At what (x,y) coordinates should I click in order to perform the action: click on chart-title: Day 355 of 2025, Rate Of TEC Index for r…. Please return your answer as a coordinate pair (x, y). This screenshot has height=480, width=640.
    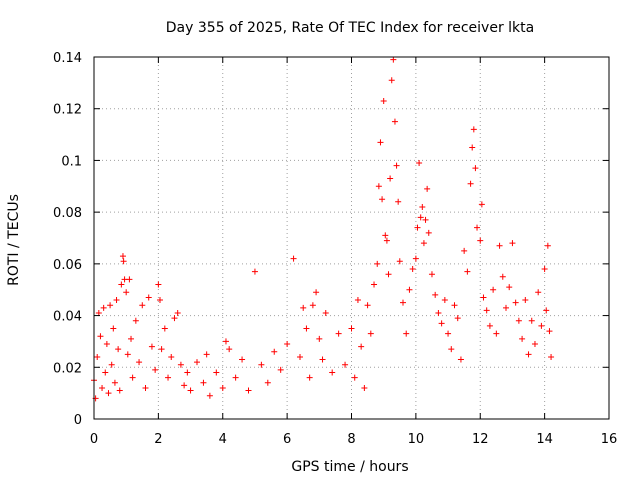
    Looking at the image, I should click on (350, 28).